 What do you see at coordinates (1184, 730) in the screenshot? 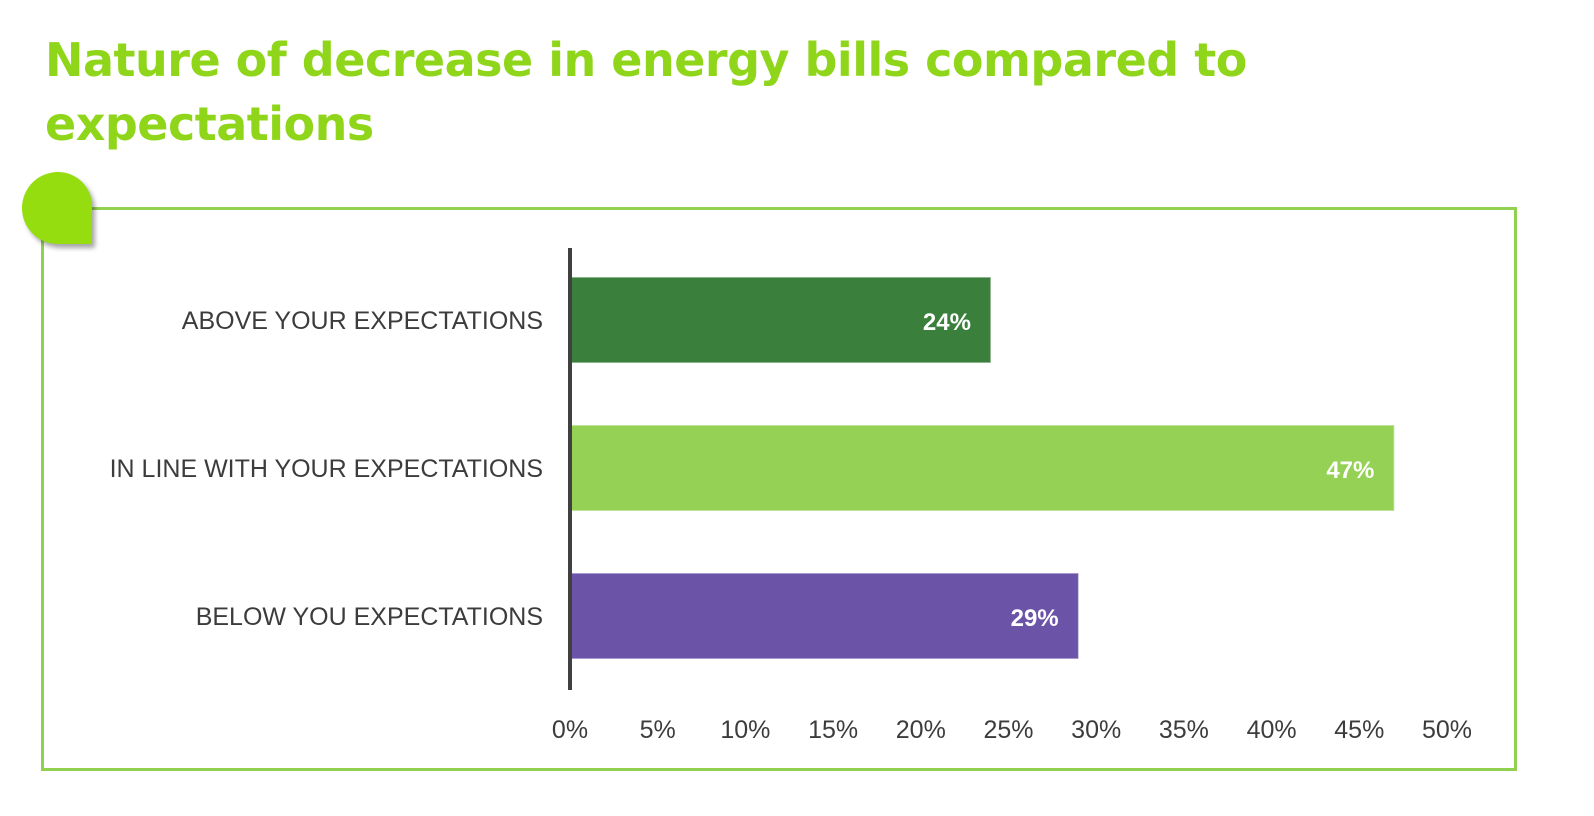
I see `x-tick-label: 35%` at bounding box center [1184, 730].